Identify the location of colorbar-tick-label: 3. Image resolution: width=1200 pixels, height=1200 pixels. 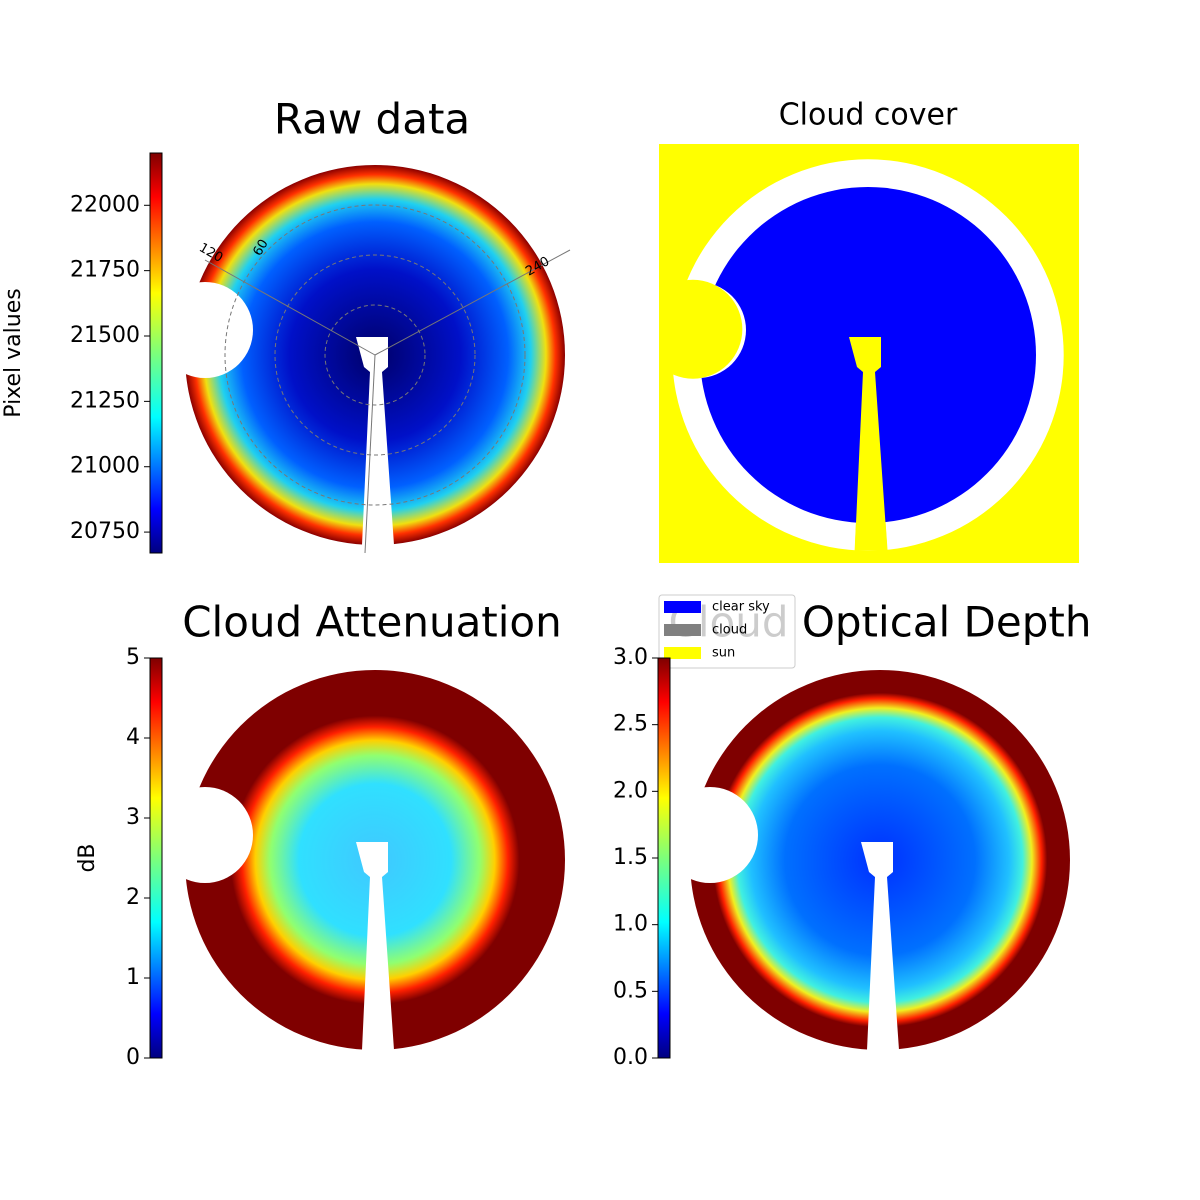
(133, 817).